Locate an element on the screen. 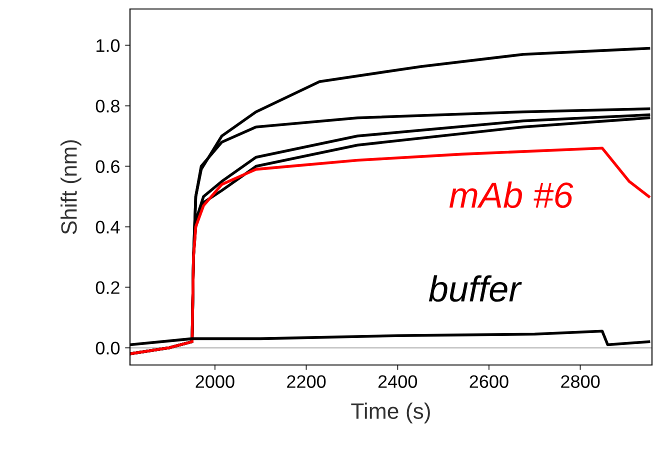  y-tick-label: 0.8 is located at coordinates (108, 106).